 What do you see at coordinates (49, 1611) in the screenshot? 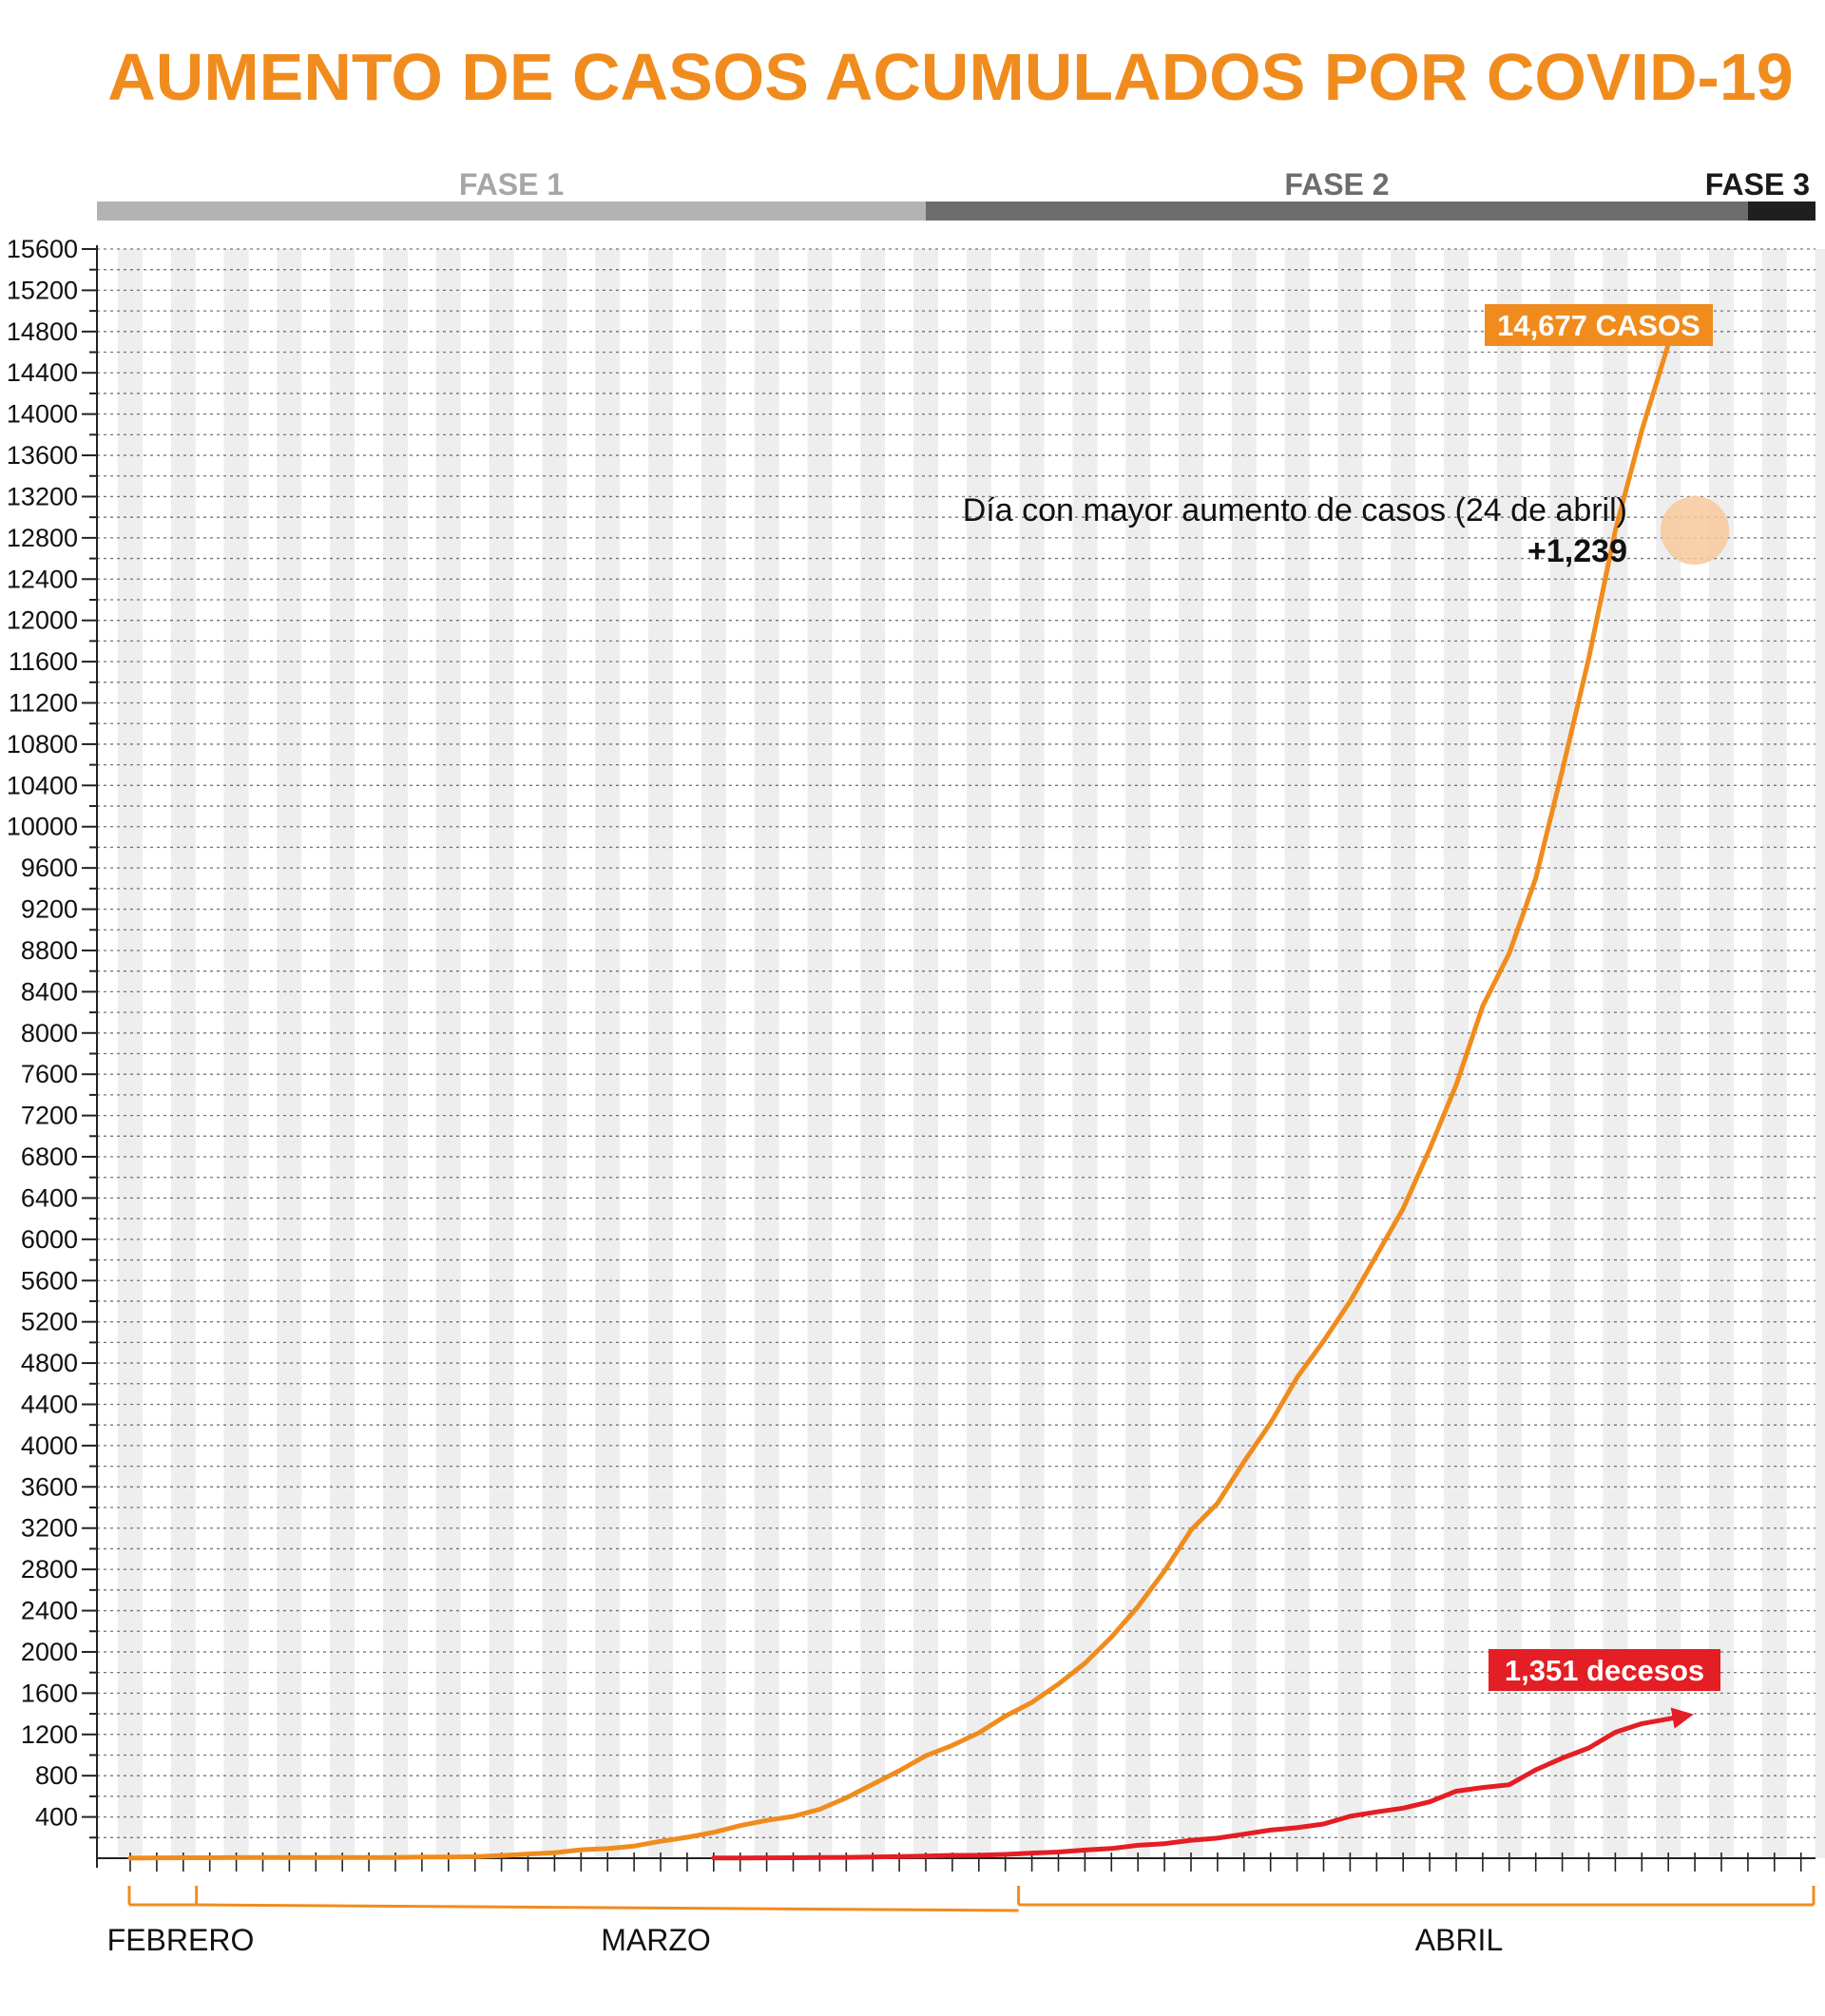
I see `y-tick-label: 2400` at bounding box center [49, 1611].